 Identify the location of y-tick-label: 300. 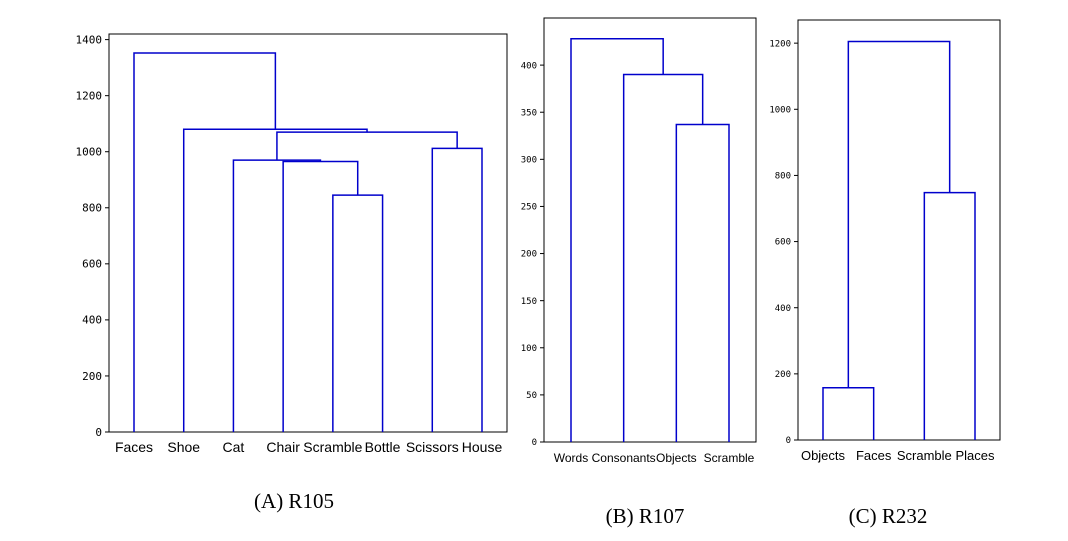
(529, 160).